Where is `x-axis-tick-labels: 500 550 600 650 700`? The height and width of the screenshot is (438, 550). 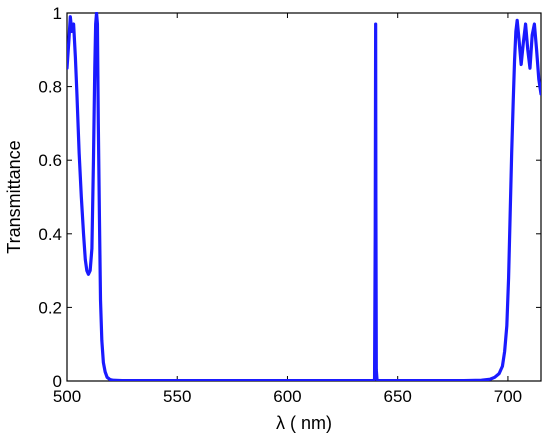
x-axis-tick-labels: 500 550 600 650 700 is located at coordinates (287, 396).